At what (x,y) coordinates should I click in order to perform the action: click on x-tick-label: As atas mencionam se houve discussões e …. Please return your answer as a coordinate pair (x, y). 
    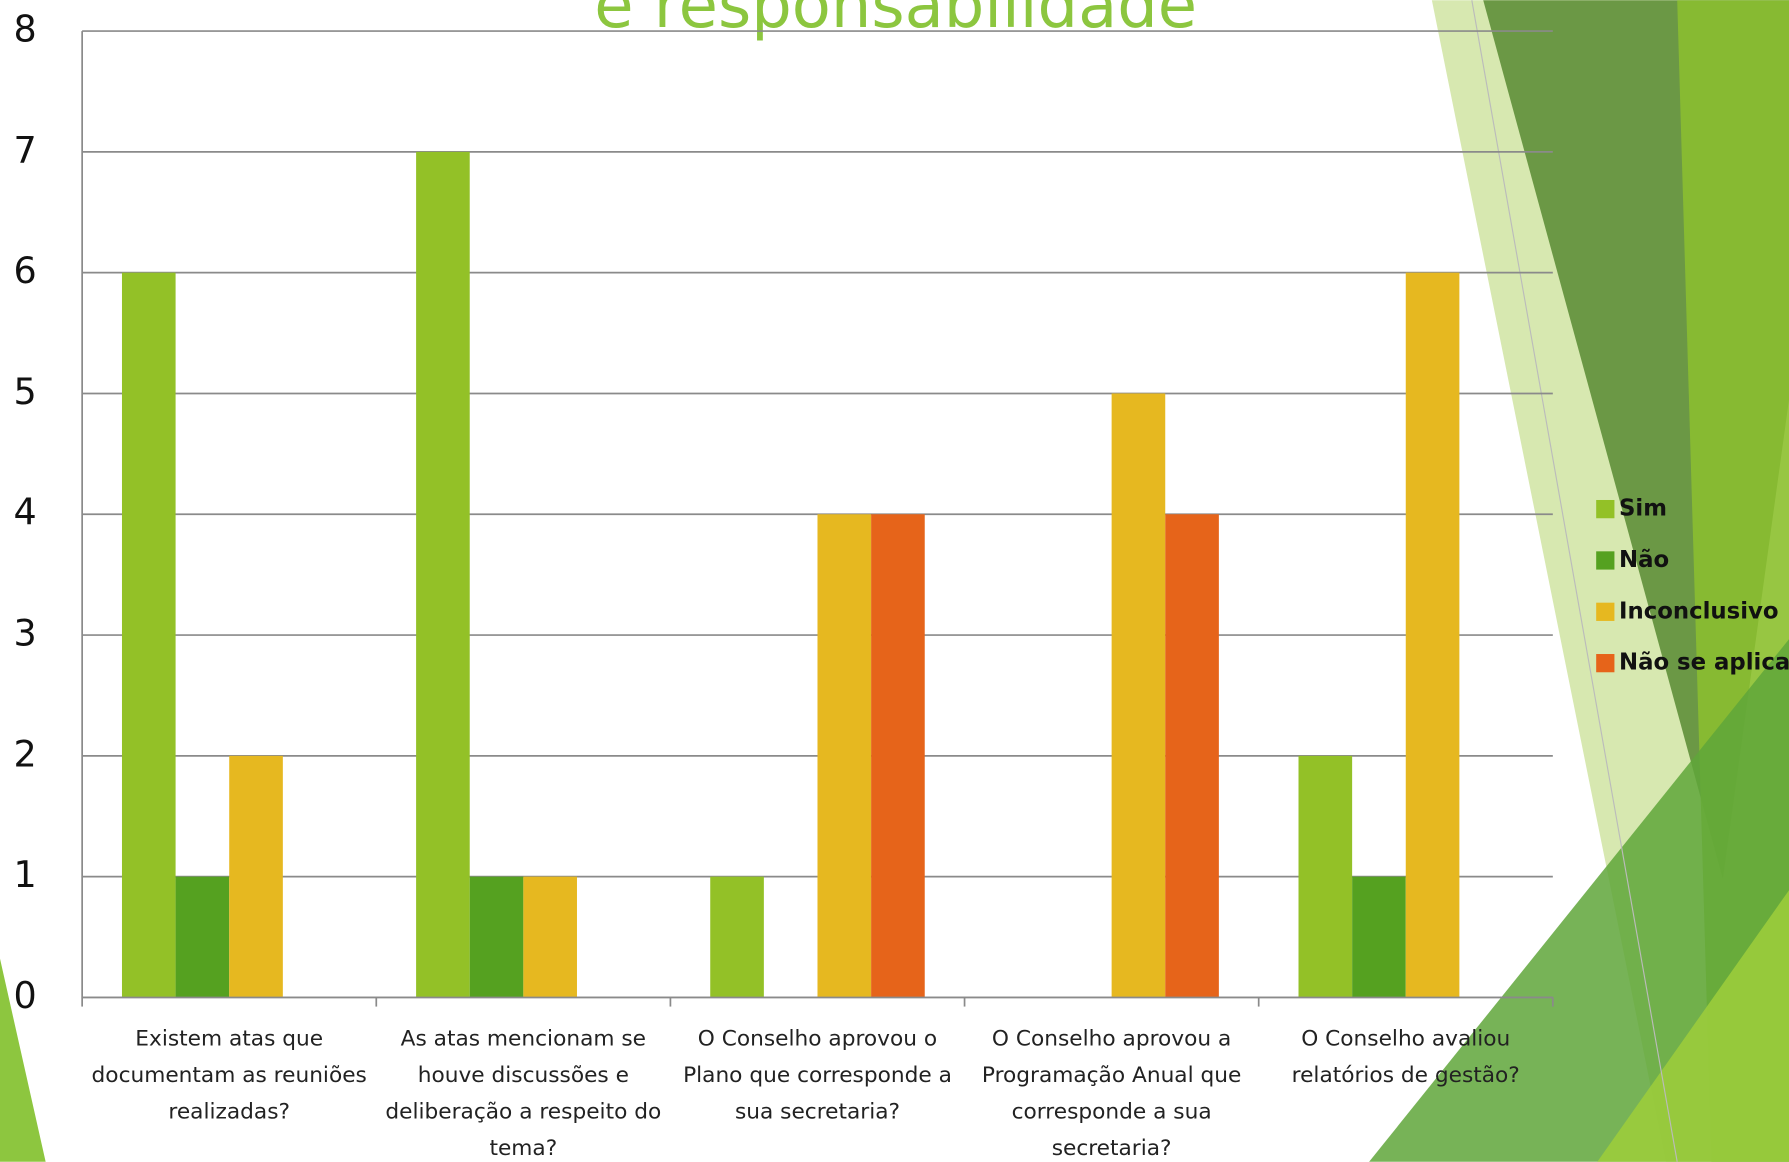
    Looking at the image, I should click on (523, 1093).